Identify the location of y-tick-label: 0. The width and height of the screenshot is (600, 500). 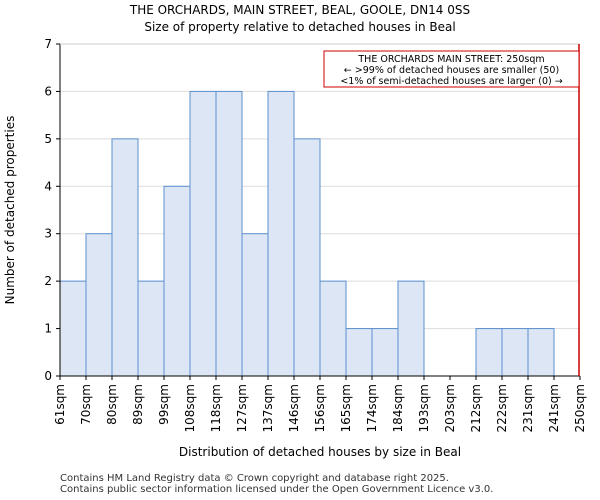
(48, 376).